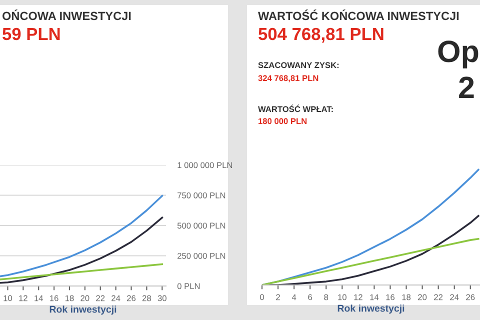 Image resolution: width=480 pixels, height=320 pixels. What do you see at coordinates (458, 54) in the screenshot?
I see `text: Op` at bounding box center [458, 54].